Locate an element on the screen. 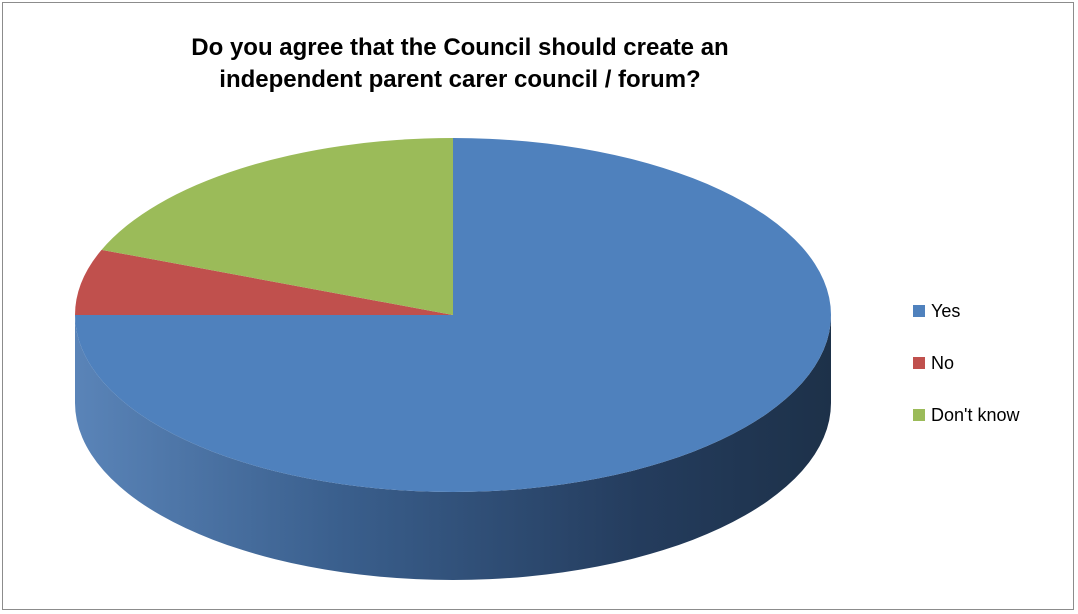 This screenshot has width=1078, height=614. pie-slice-no is located at coordinates (264, 282).